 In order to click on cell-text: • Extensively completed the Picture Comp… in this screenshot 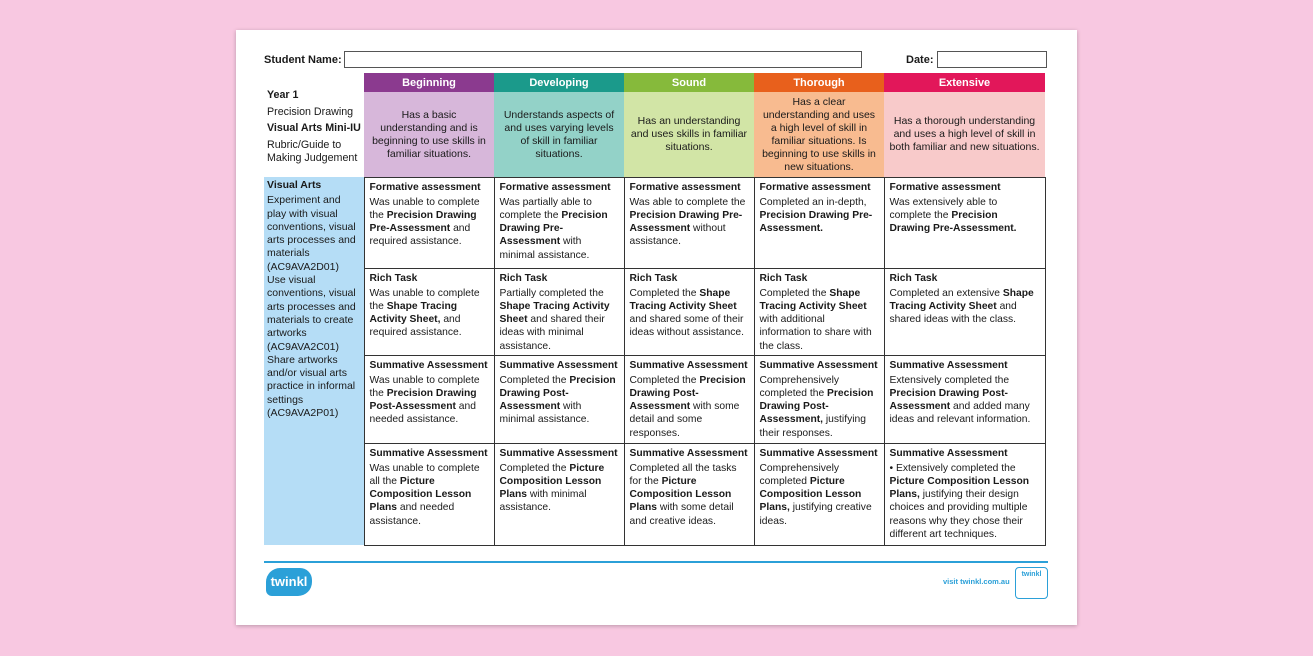, I will do `click(965, 501)`.